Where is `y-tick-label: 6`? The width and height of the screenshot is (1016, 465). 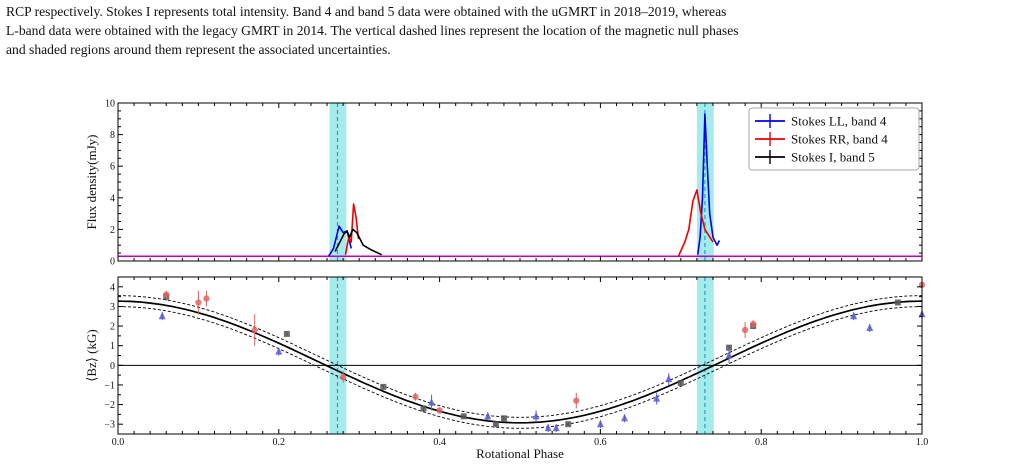 y-tick-label: 6 is located at coordinates (112, 167).